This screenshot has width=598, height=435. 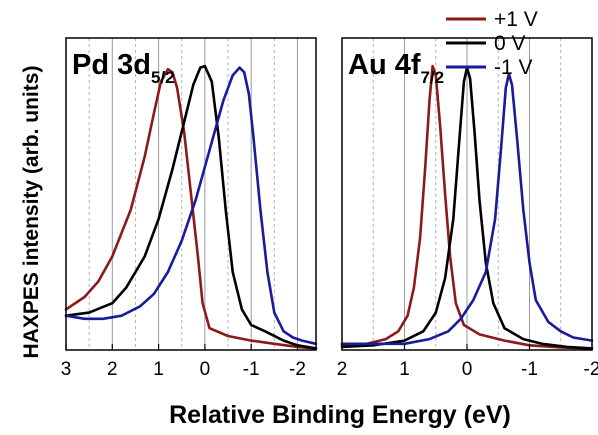 What do you see at coordinates (492, 43) in the screenshot?
I see `legend: +1 V0 V-1 V` at bounding box center [492, 43].